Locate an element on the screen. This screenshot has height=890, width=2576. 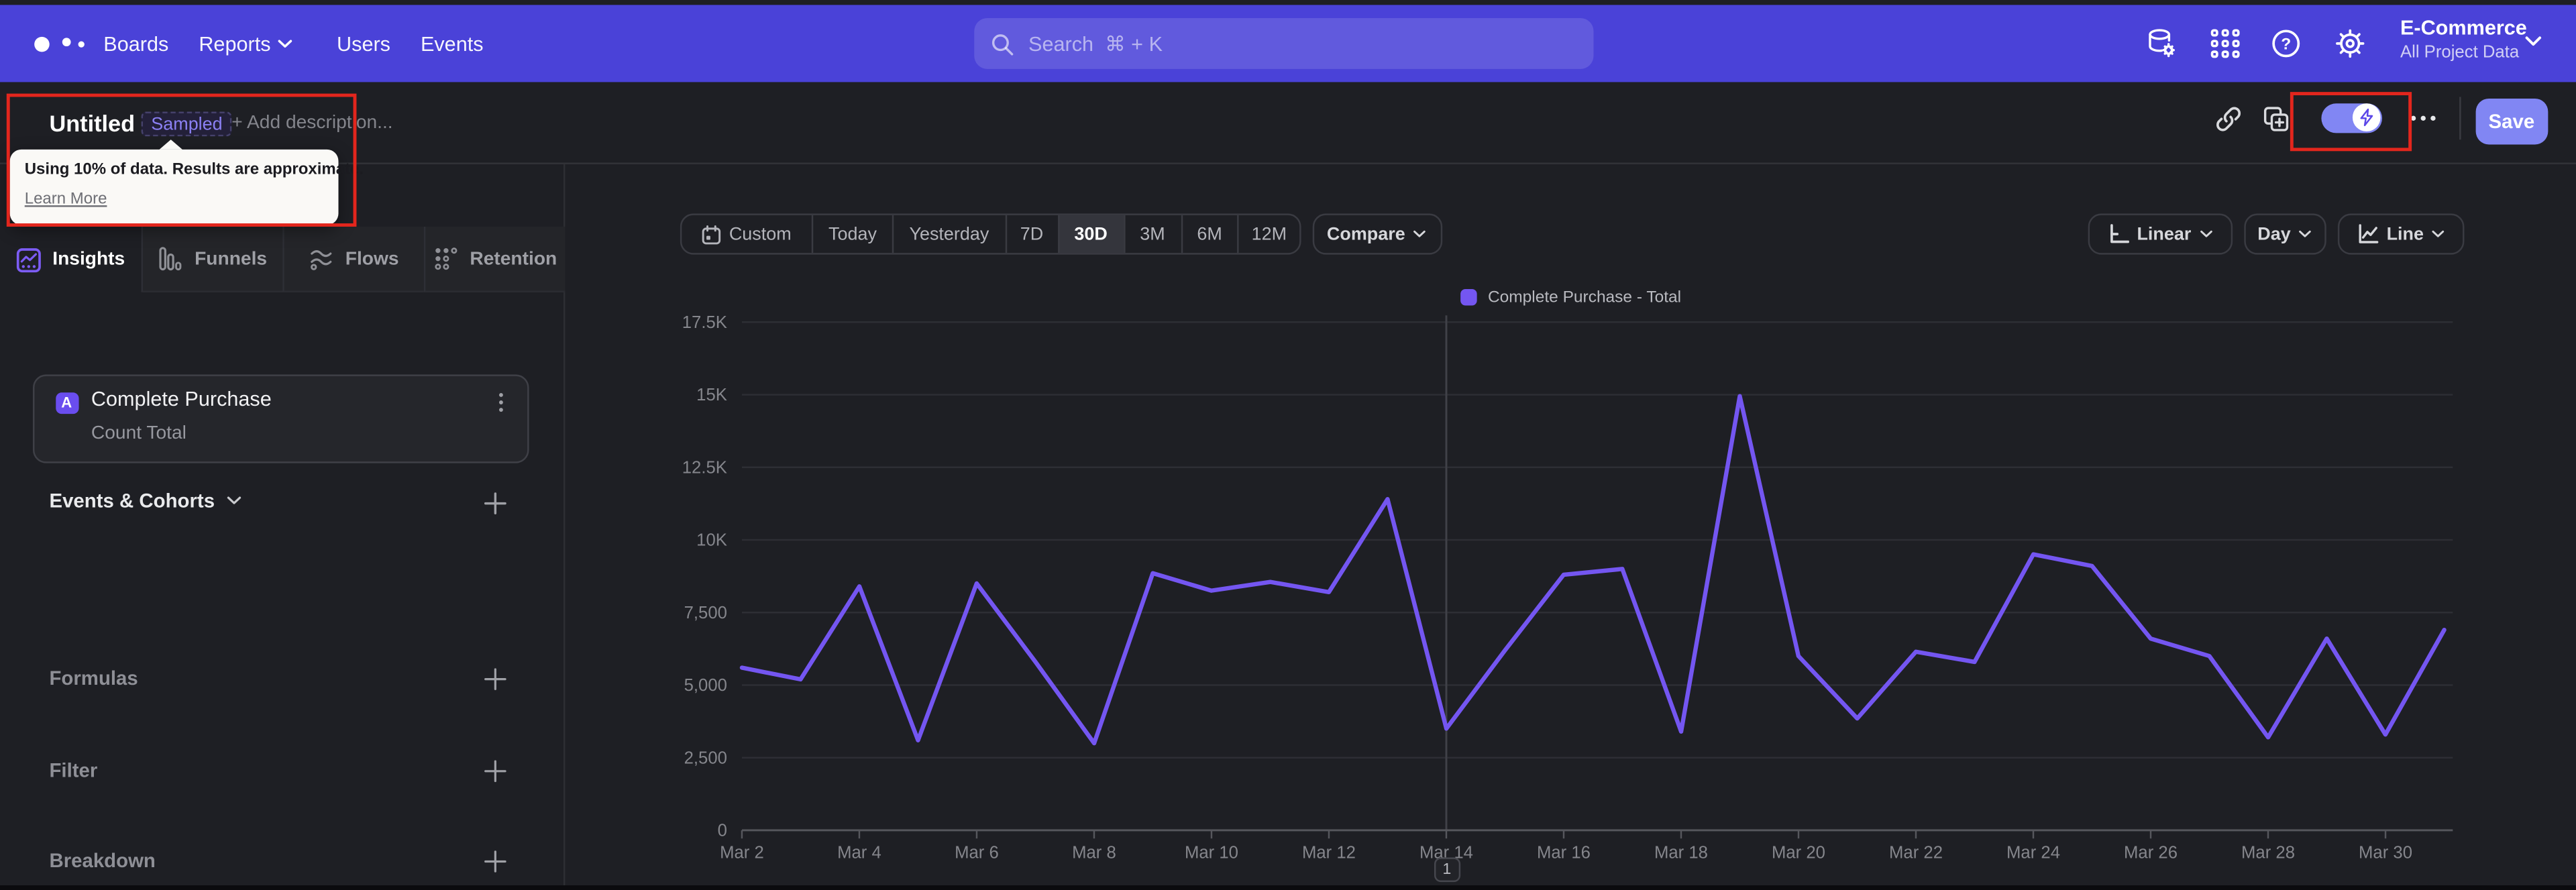
events-cohorts-header: Events & Cohorts is located at coordinates (145, 501).